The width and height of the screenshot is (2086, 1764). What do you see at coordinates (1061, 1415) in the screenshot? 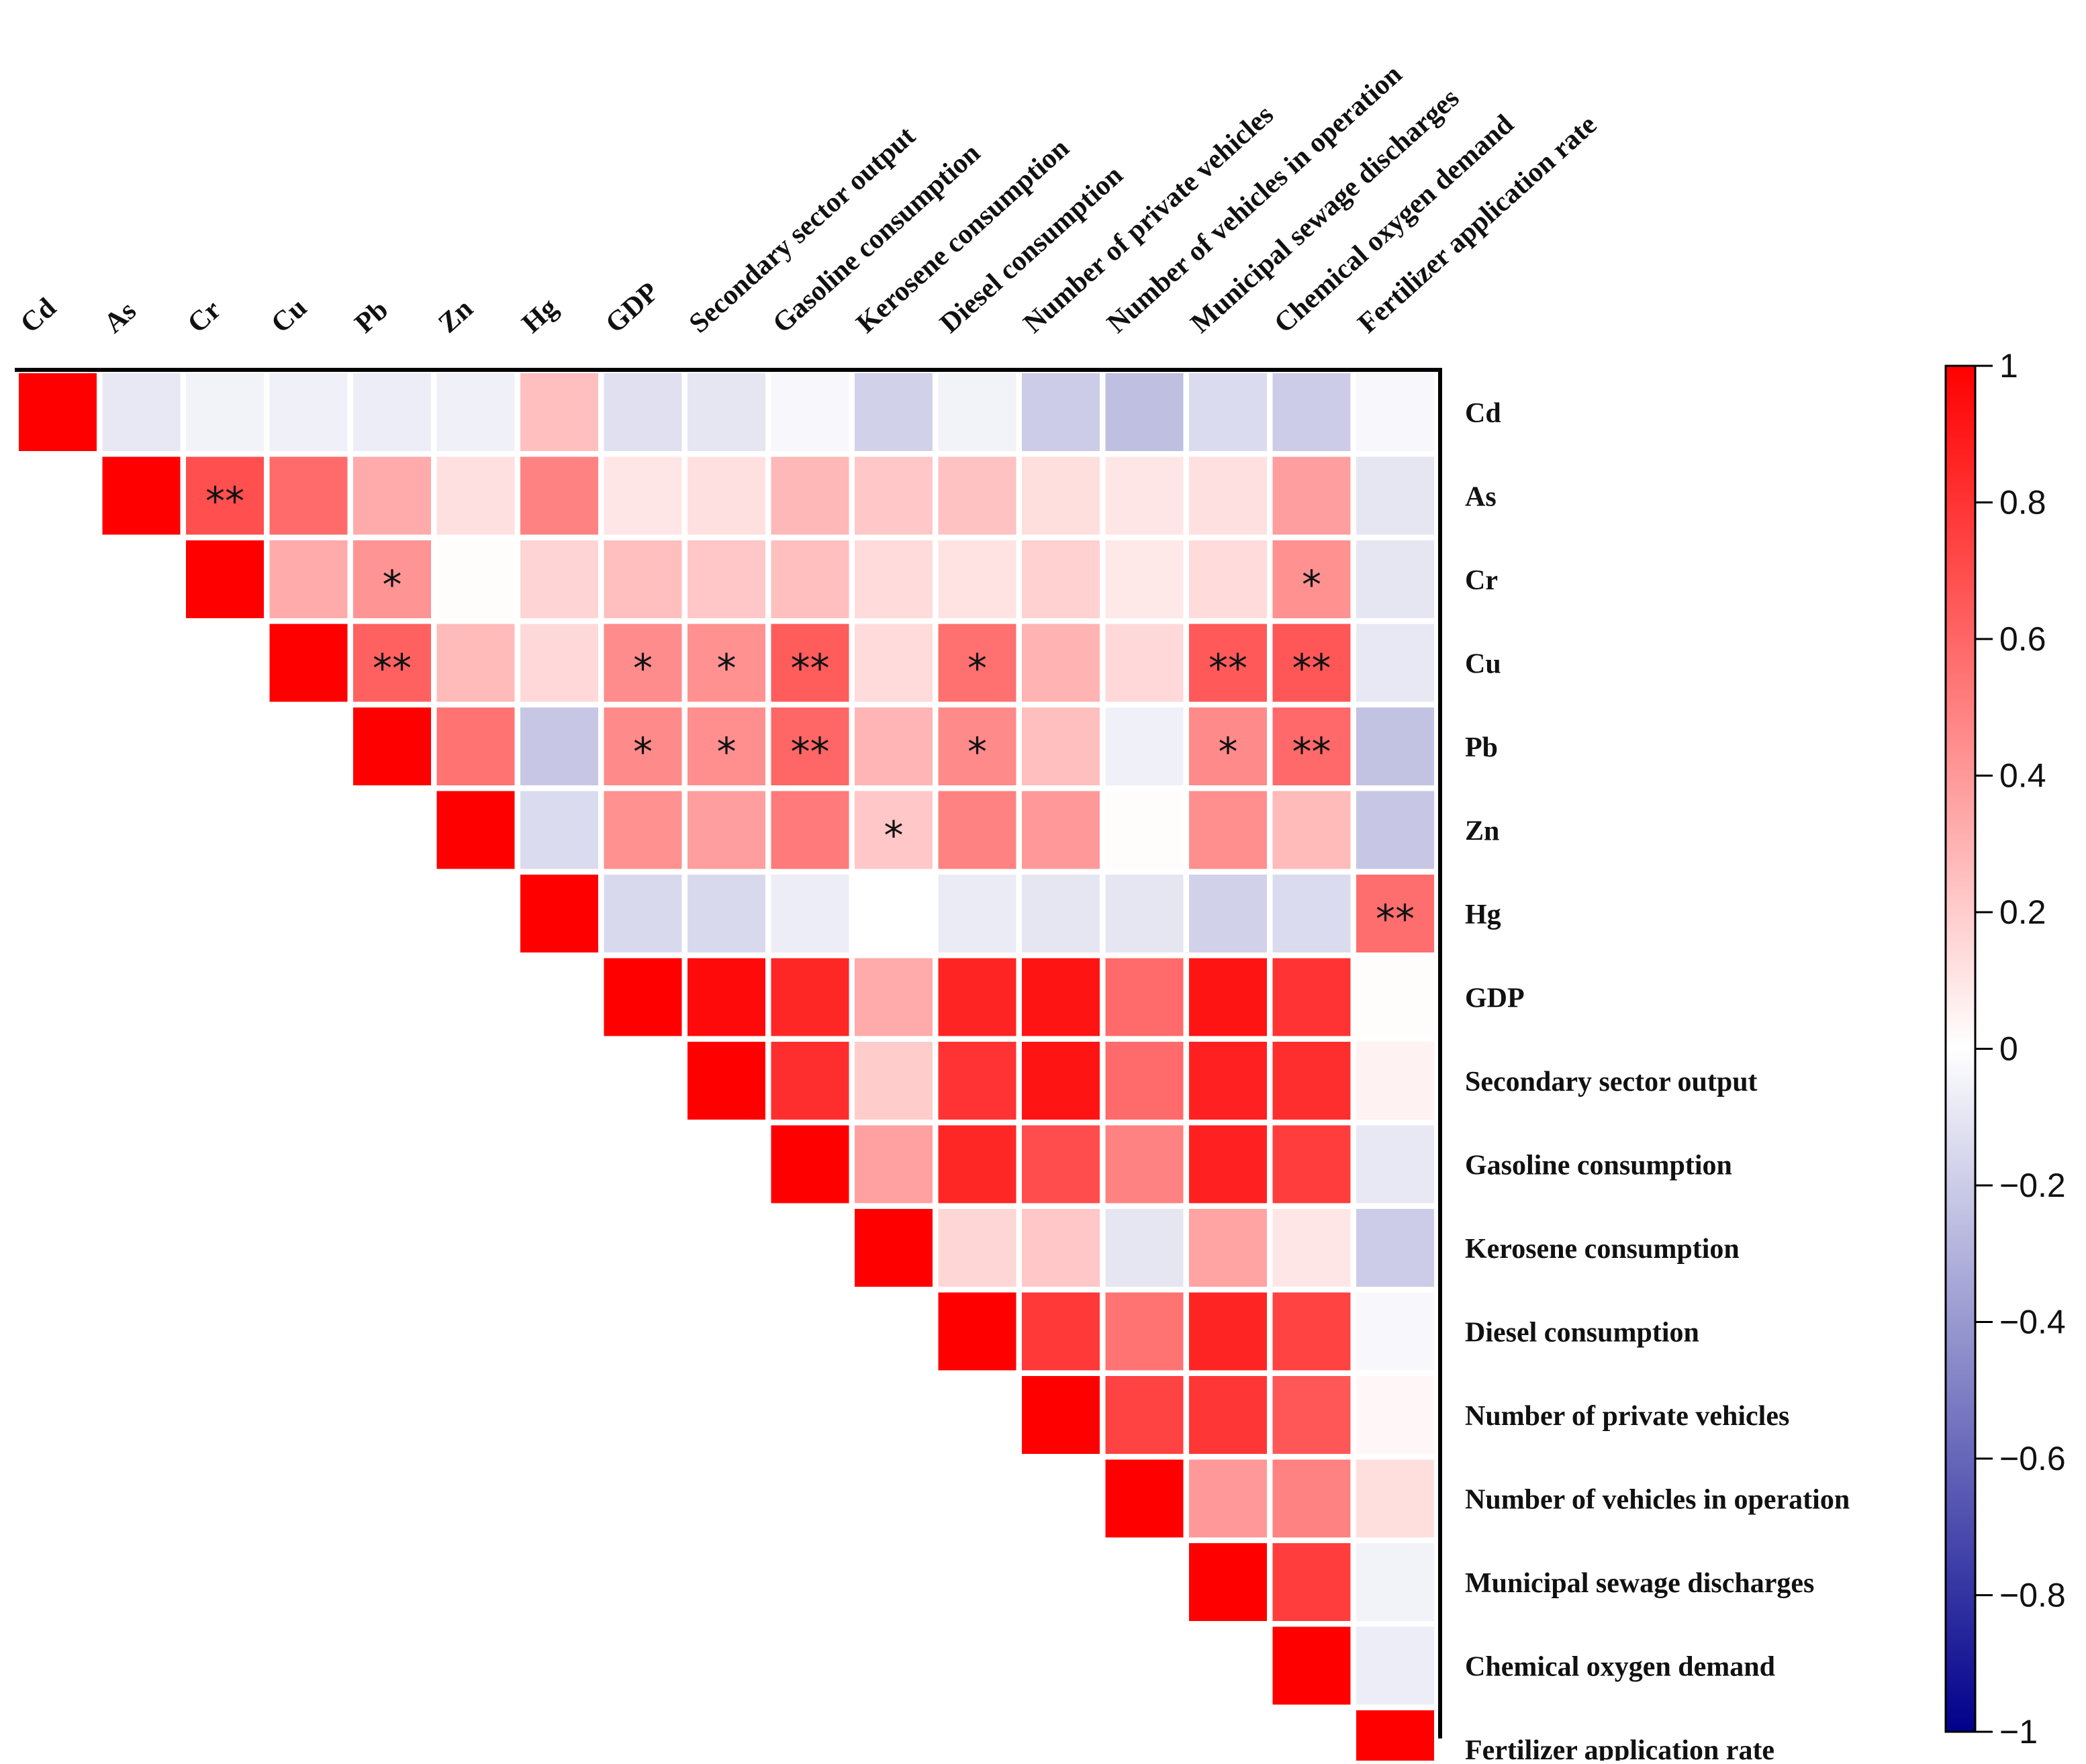
I see `heatmap-cell-number-of-private-vehicles-number-of-private-vehicles` at bounding box center [1061, 1415].